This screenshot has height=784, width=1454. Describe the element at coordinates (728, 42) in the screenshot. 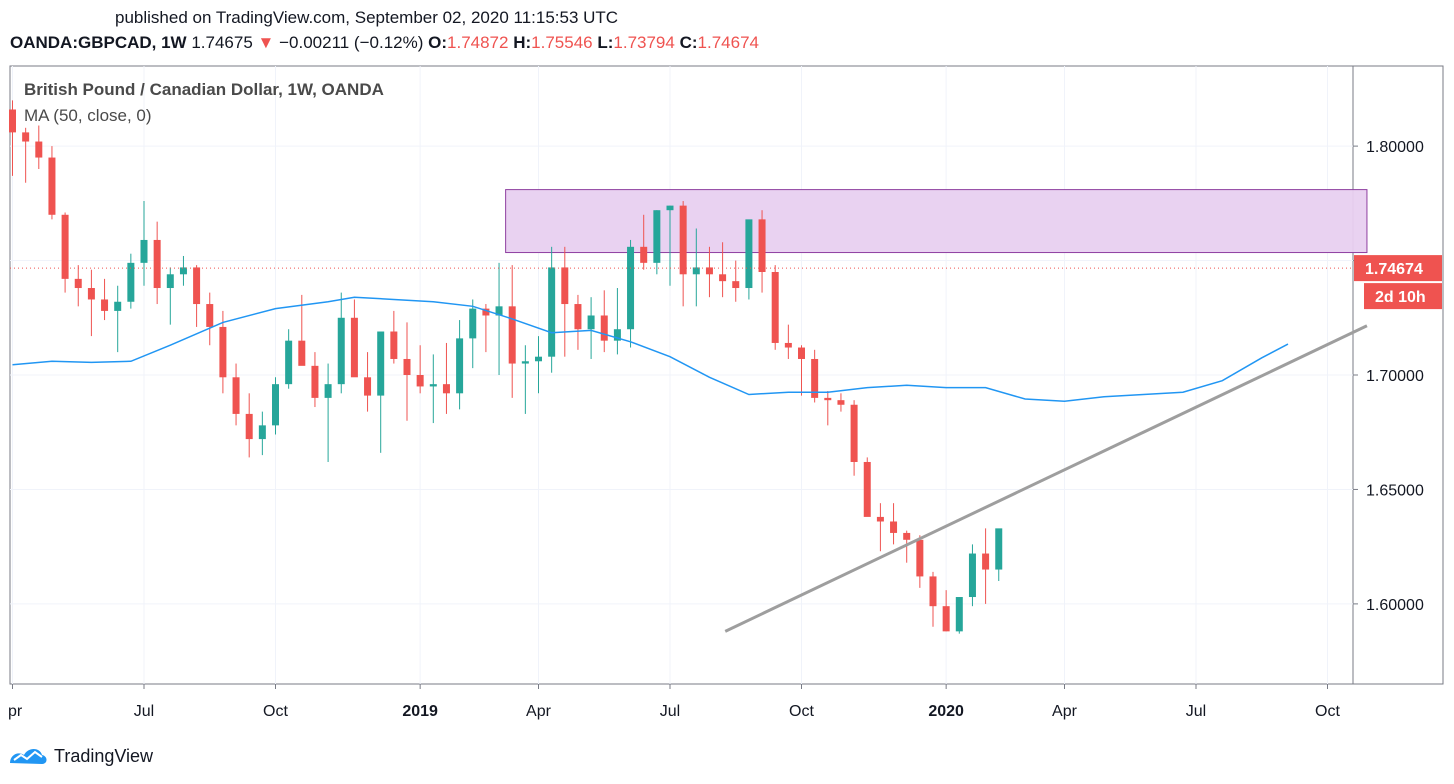

I see `close-value: 1.74674` at that location.